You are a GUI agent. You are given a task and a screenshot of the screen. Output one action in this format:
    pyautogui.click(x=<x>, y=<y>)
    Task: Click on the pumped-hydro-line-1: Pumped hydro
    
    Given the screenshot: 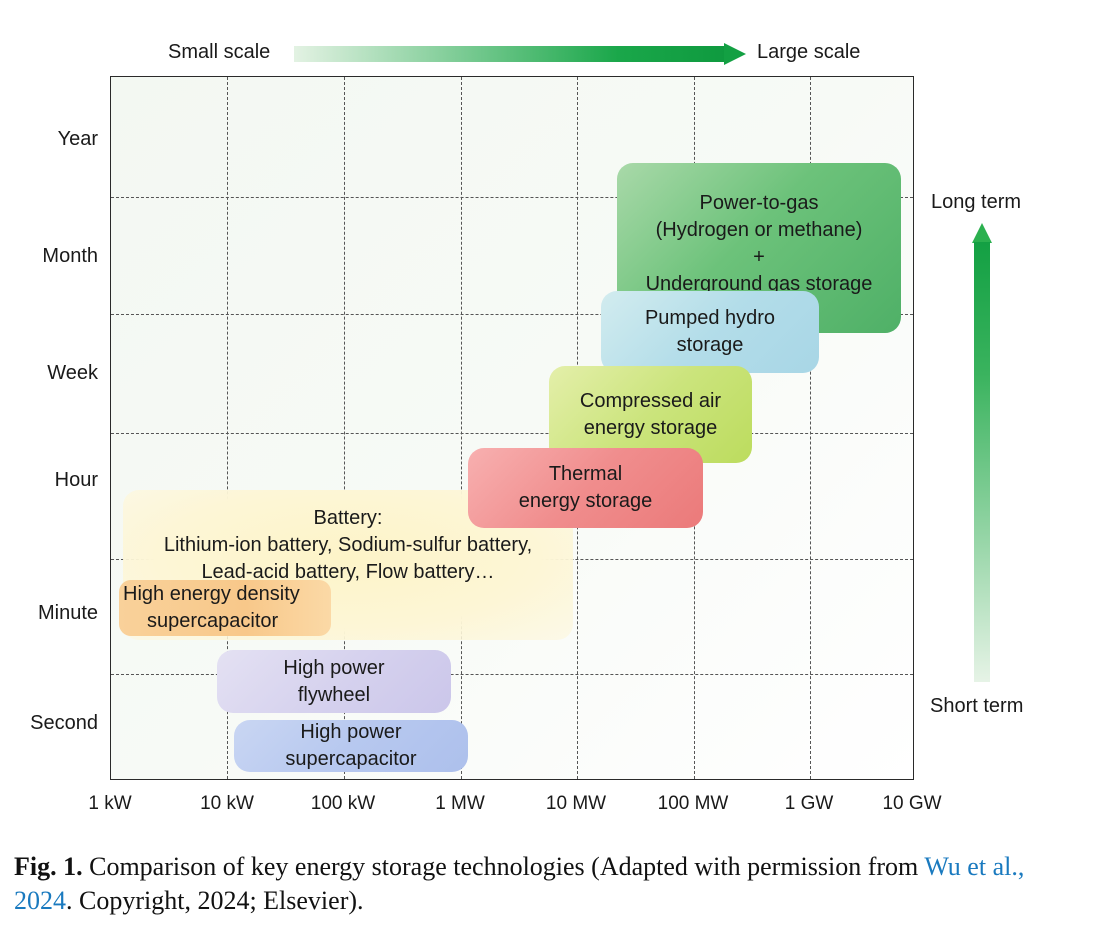 What is the action you would take?
    pyautogui.click(x=710, y=318)
    